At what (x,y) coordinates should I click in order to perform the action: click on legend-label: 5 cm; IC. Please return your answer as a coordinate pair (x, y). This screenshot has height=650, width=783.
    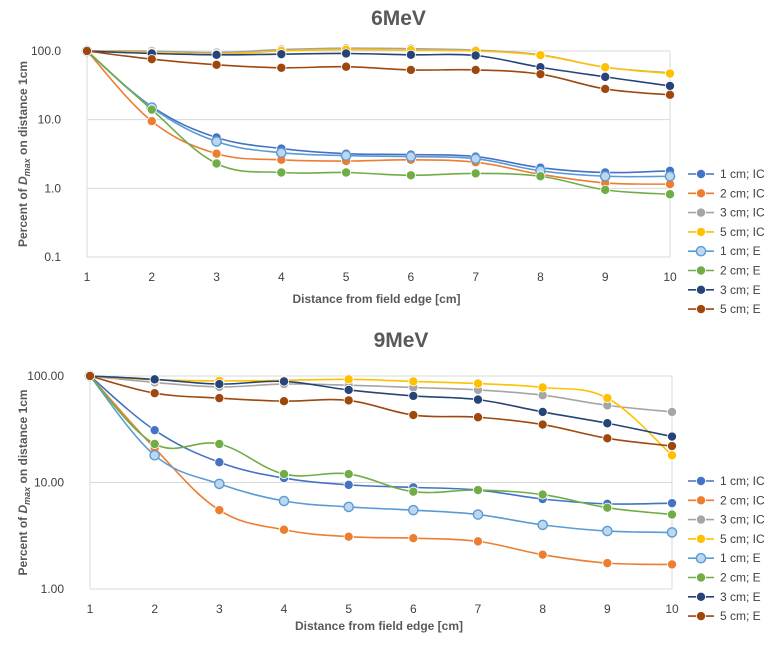
    Looking at the image, I should click on (742, 232).